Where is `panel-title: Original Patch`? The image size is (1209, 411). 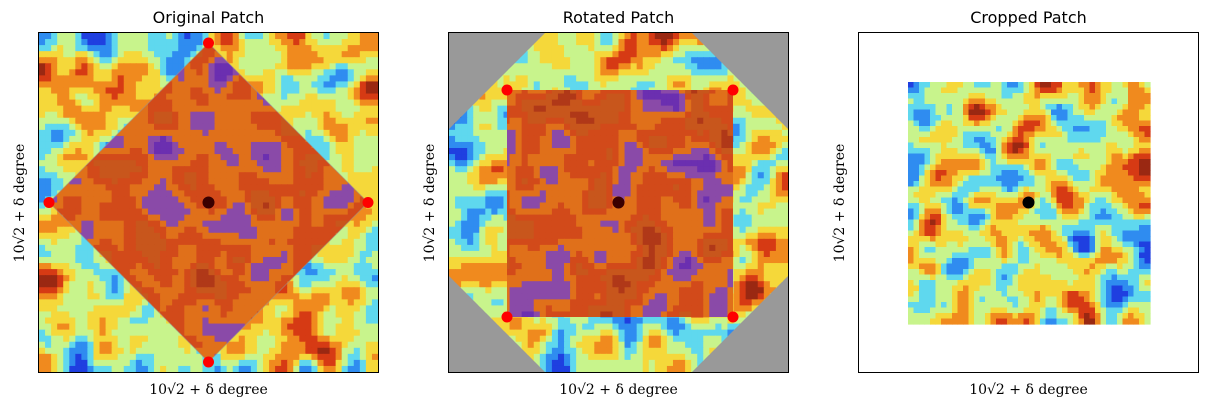
panel-title: Original Patch is located at coordinates (208, 17).